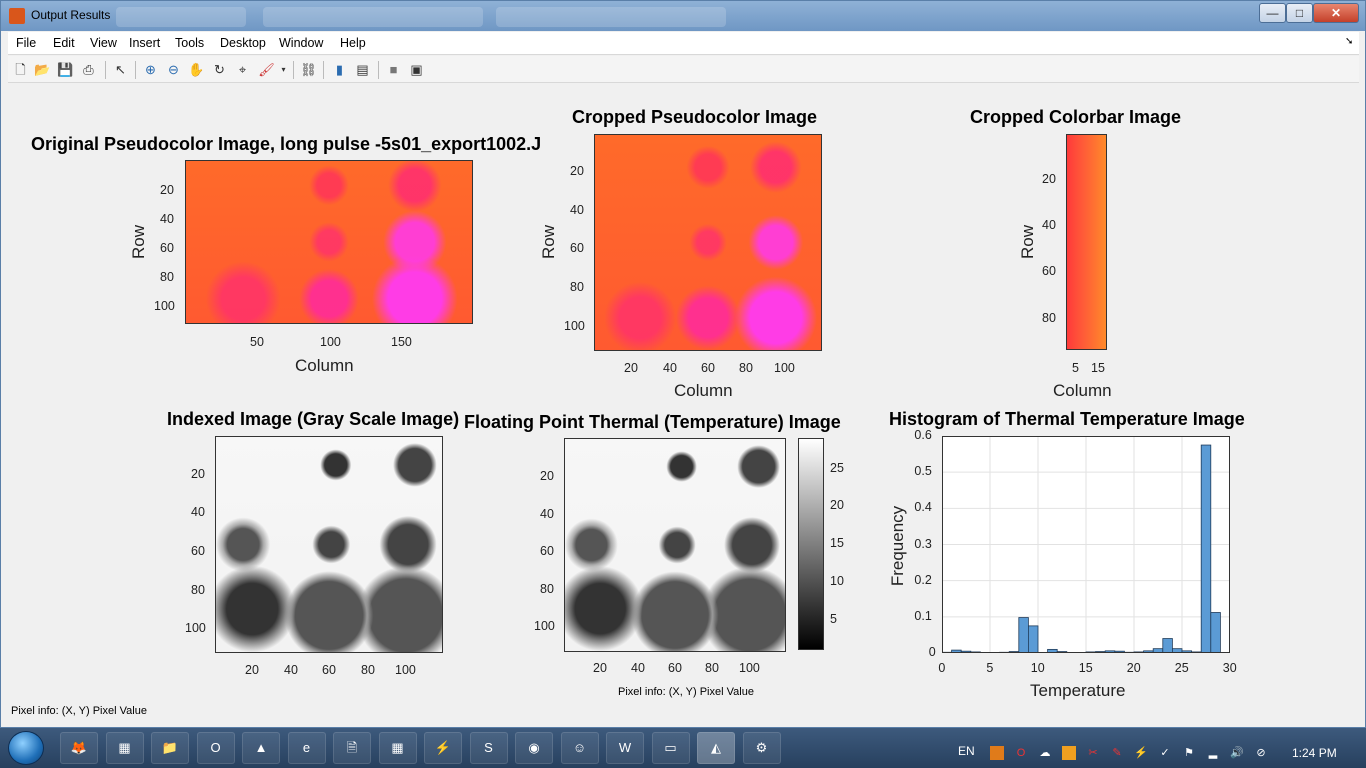 This screenshot has width=1366, height=768. I want to click on network-icon: ▂, so click(1213, 753).